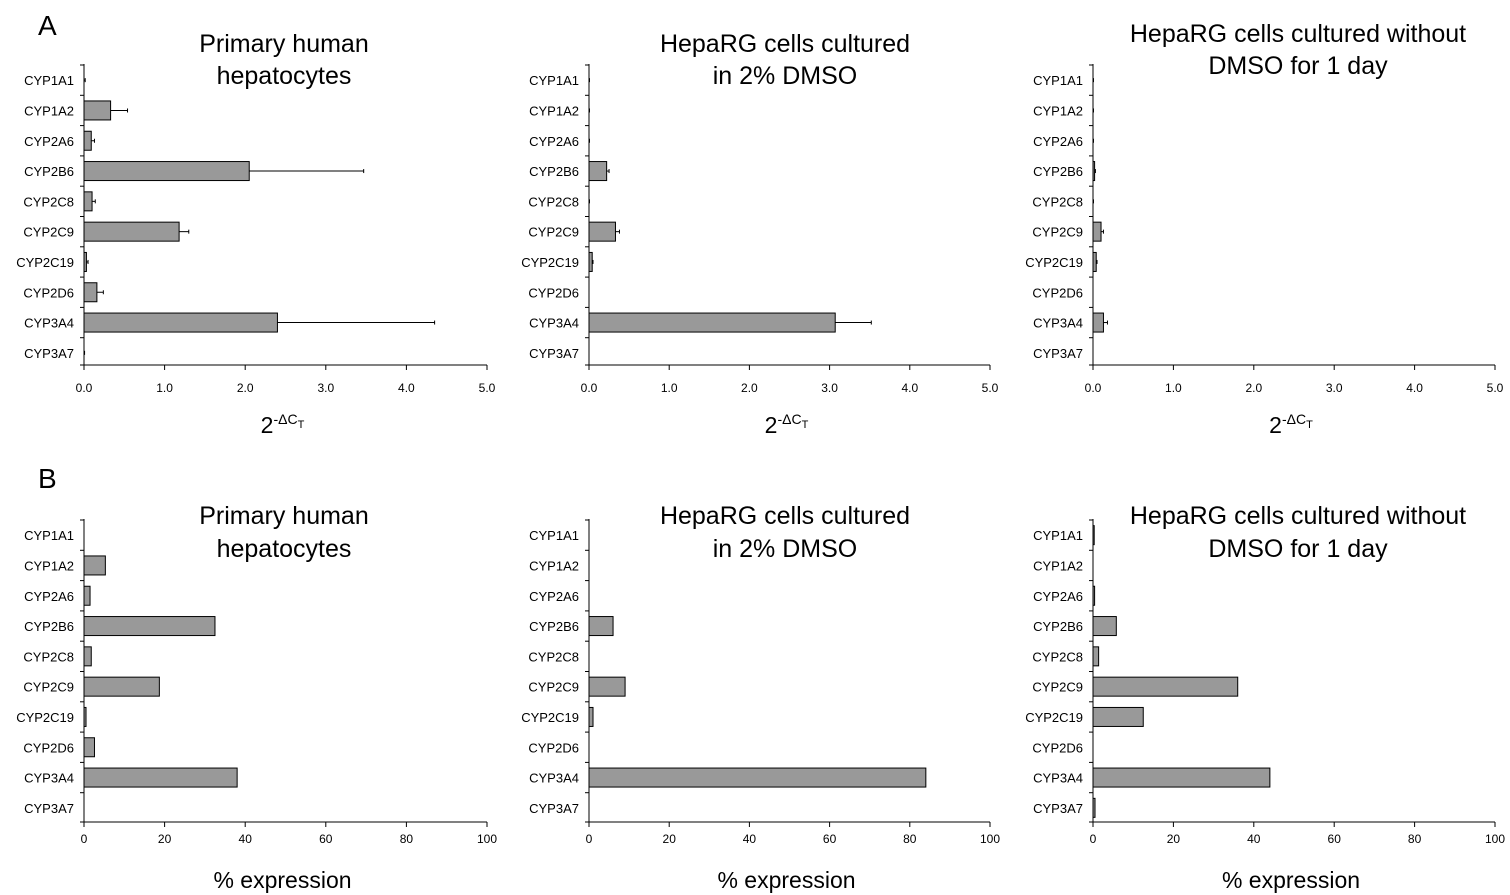  What do you see at coordinates (245, 388) in the screenshot?
I see `x-tick-label: 2.0` at bounding box center [245, 388].